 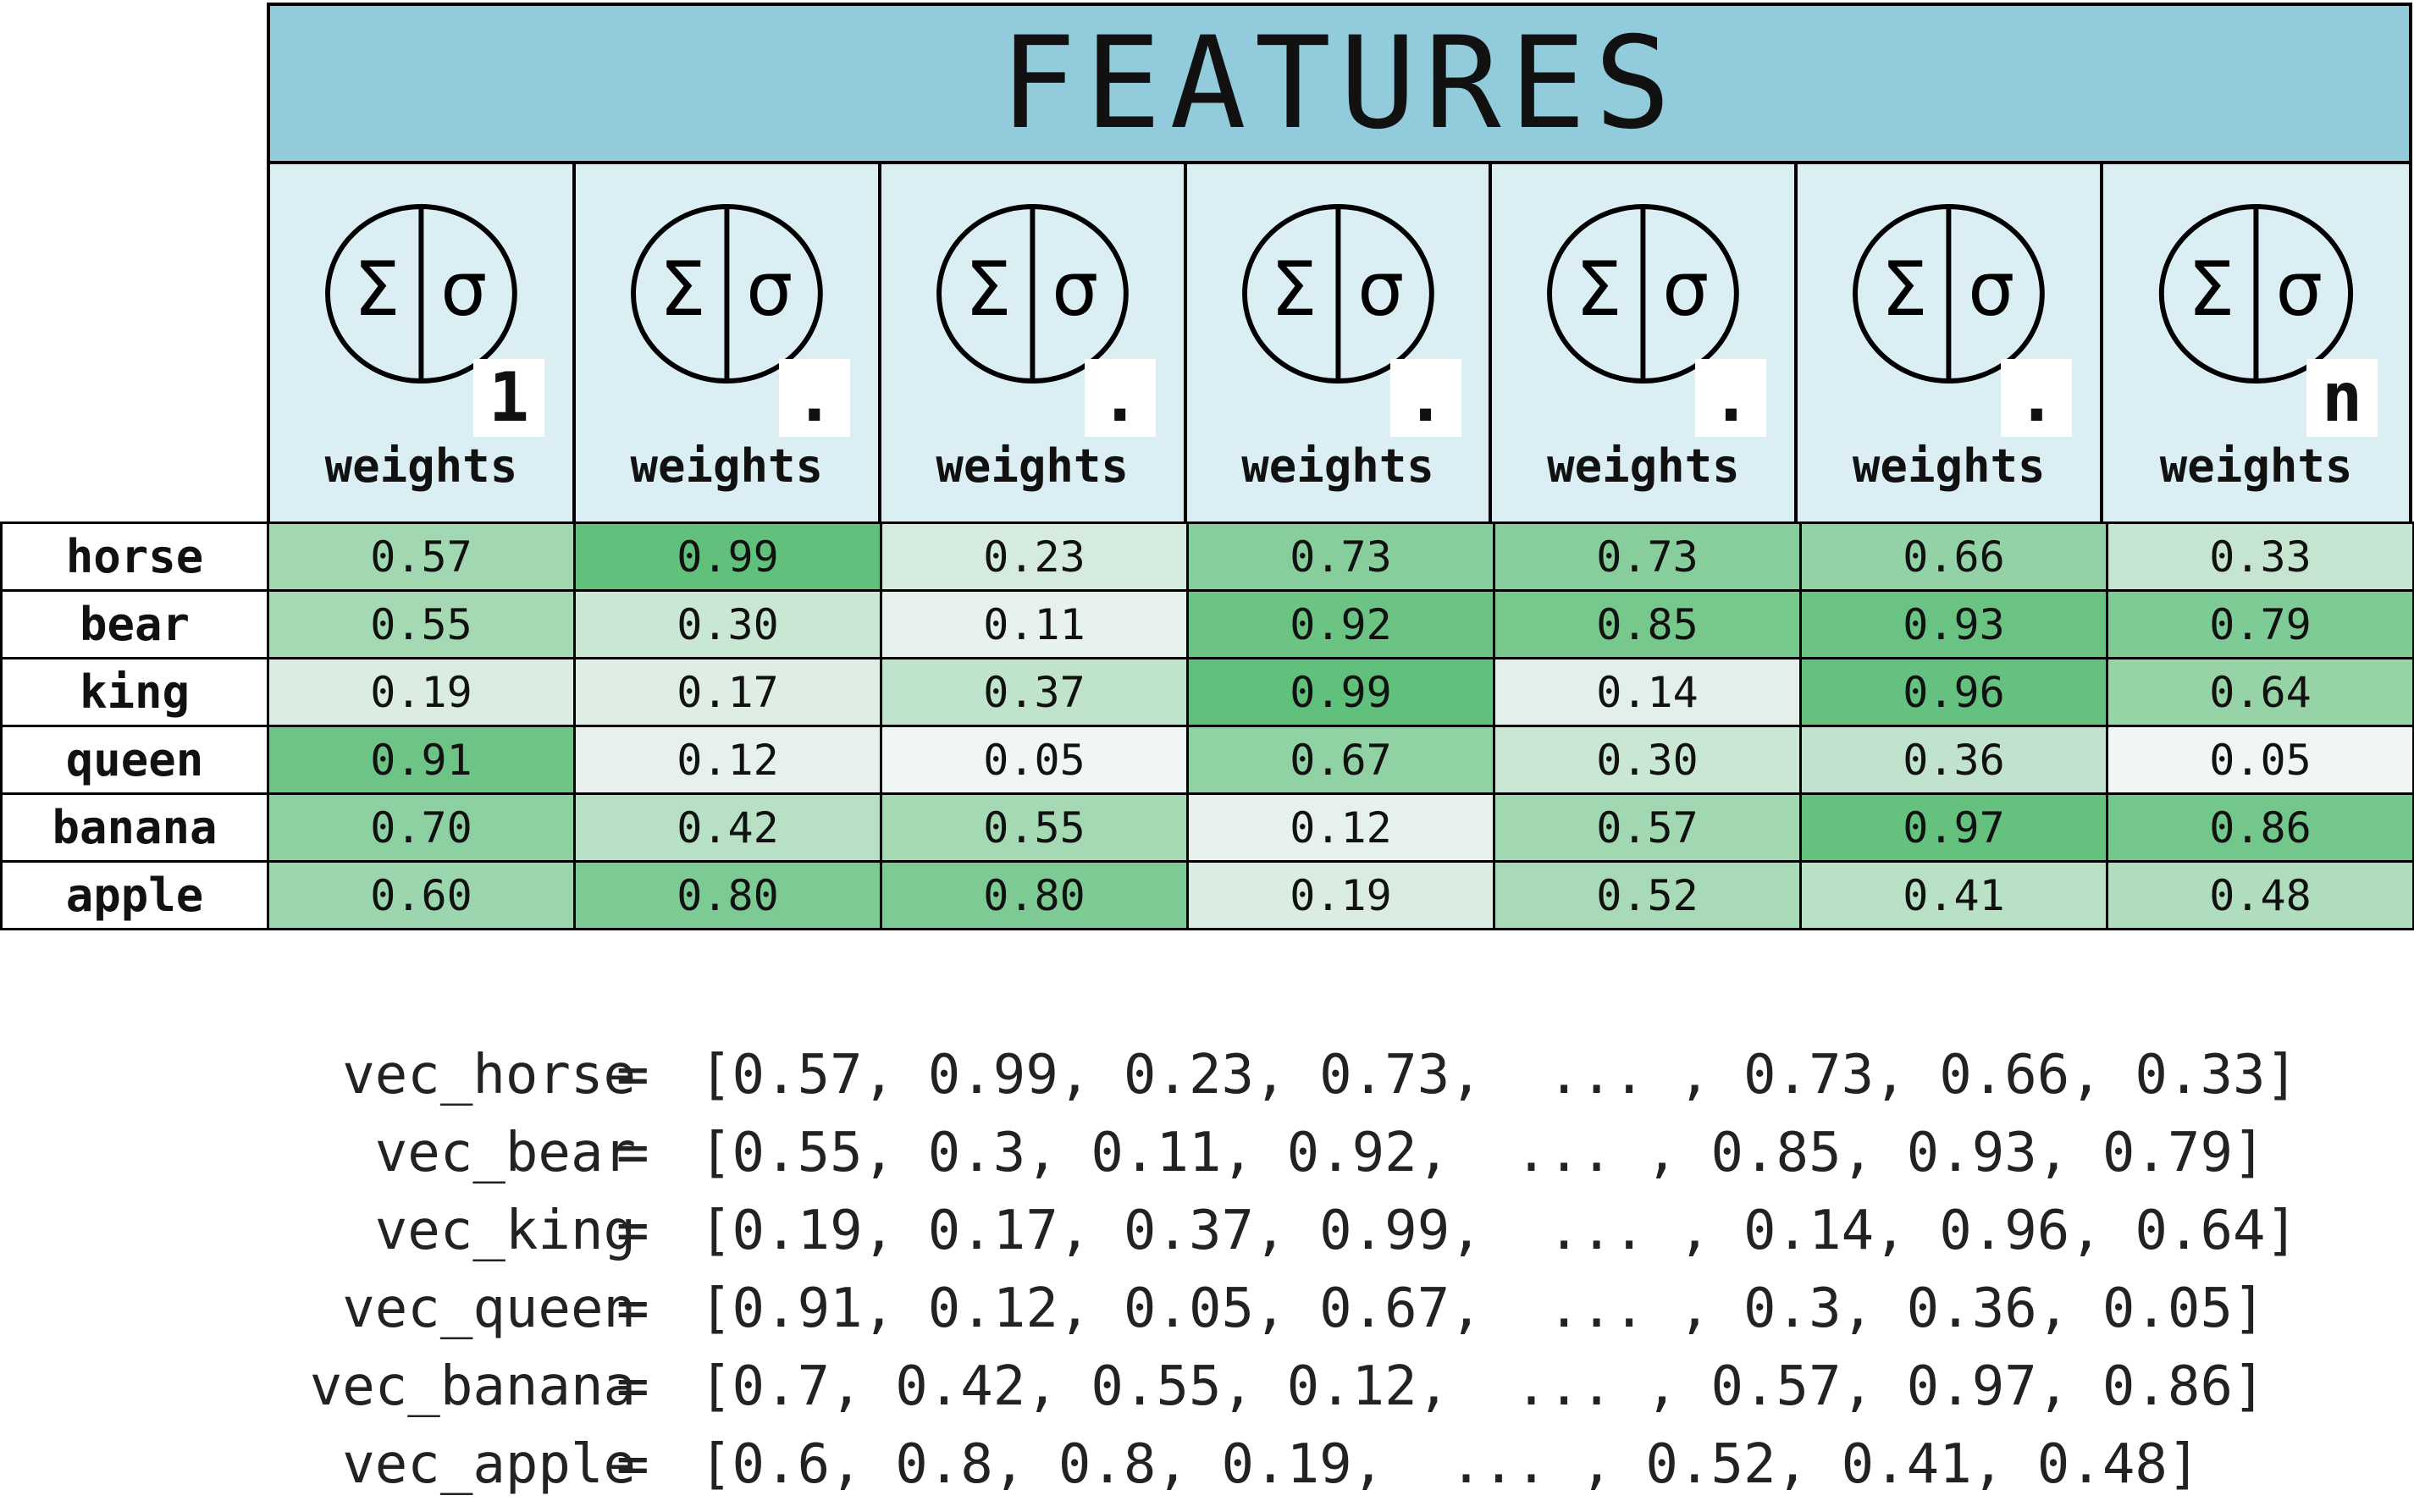 I want to click on word-label: horse, so click(x=134, y=556).